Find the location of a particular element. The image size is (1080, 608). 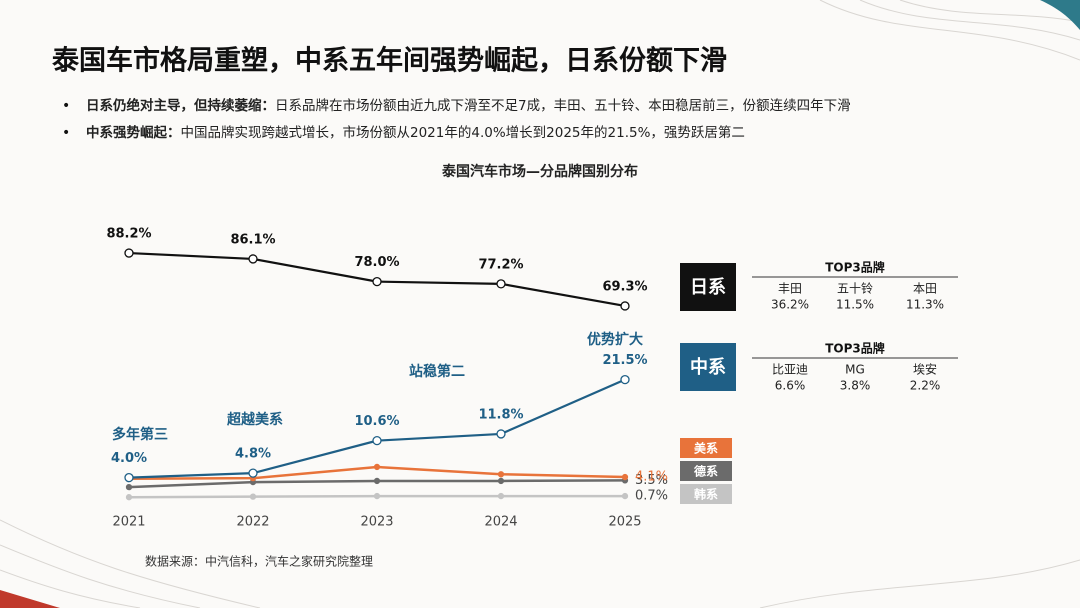

panel-brand: 埃安 is located at coordinates (925, 369).